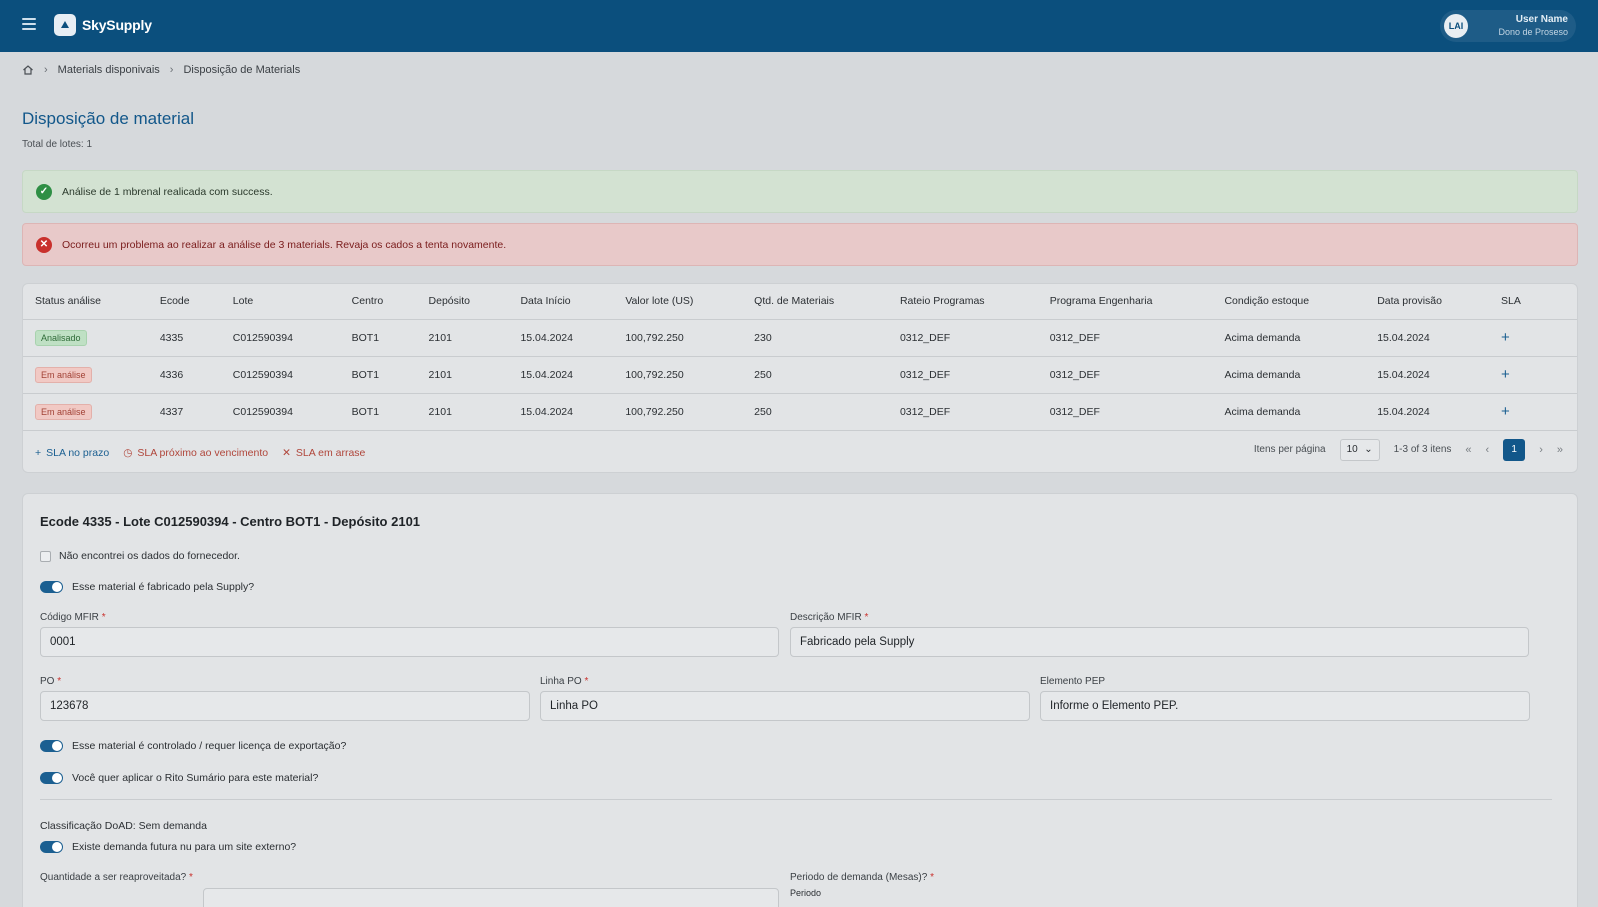 Image resolution: width=1598 pixels, height=907 pixels. Describe the element at coordinates (1514, 449) in the screenshot. I see `current-page-button: 1` at that location.